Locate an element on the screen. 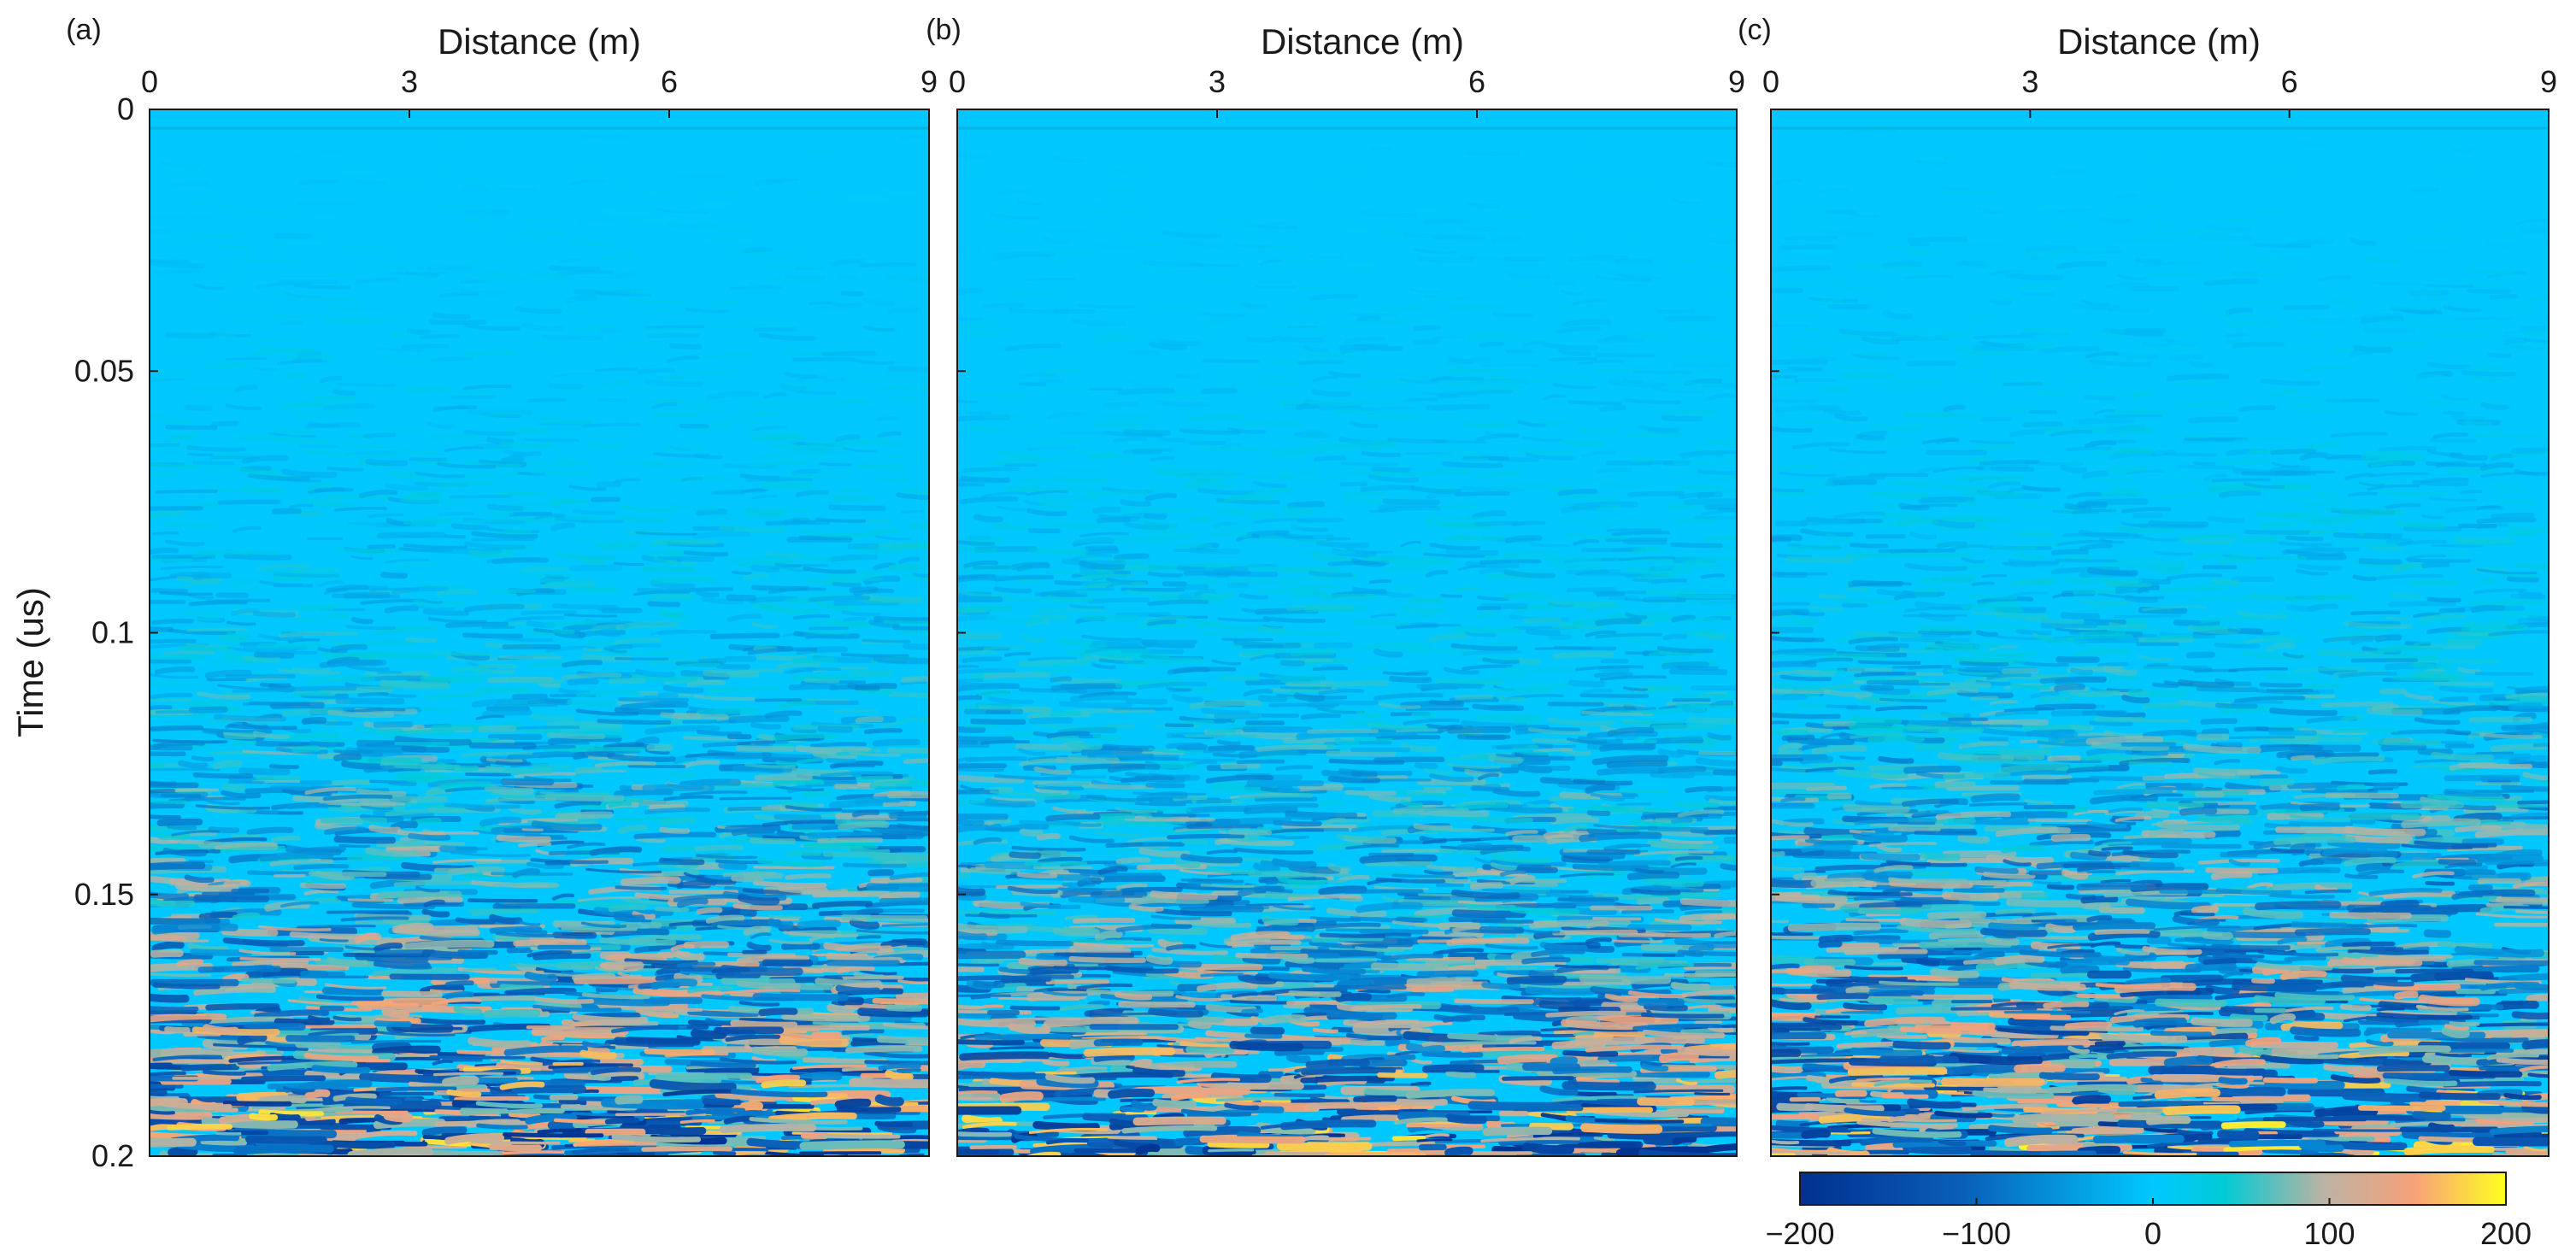 The width and height of the screenshot is (2576, 1257). x-axis-title-a: Distance (m) is located at coordinates (539, 41).